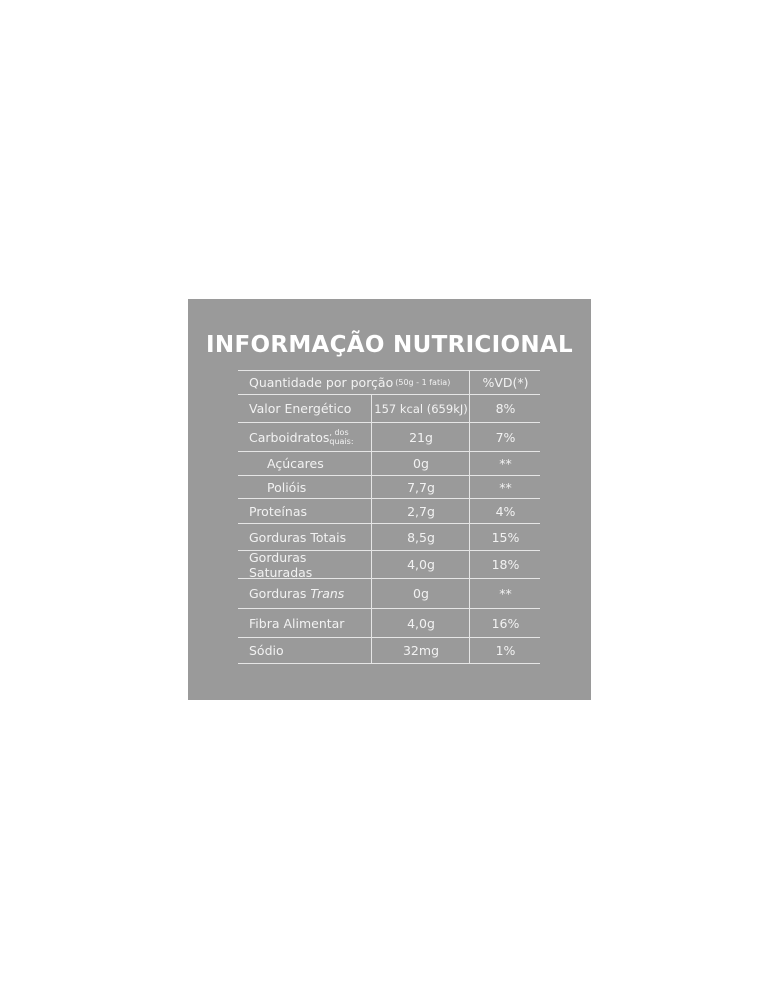  Describe the element at coordinates (505, 623) in the screenshot. I see `nutrient-dv: 16%` at that location.